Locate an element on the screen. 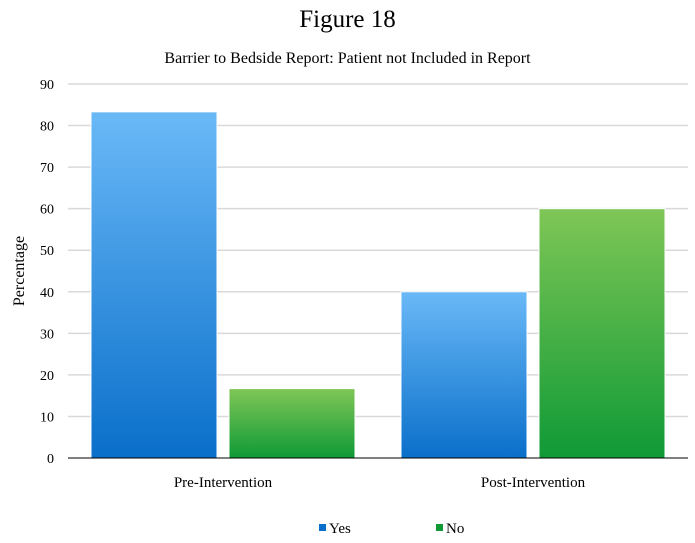 The height and width of the screenshot is (543, 695). y-tick-label: 90 is located at coordinates (47, 85).